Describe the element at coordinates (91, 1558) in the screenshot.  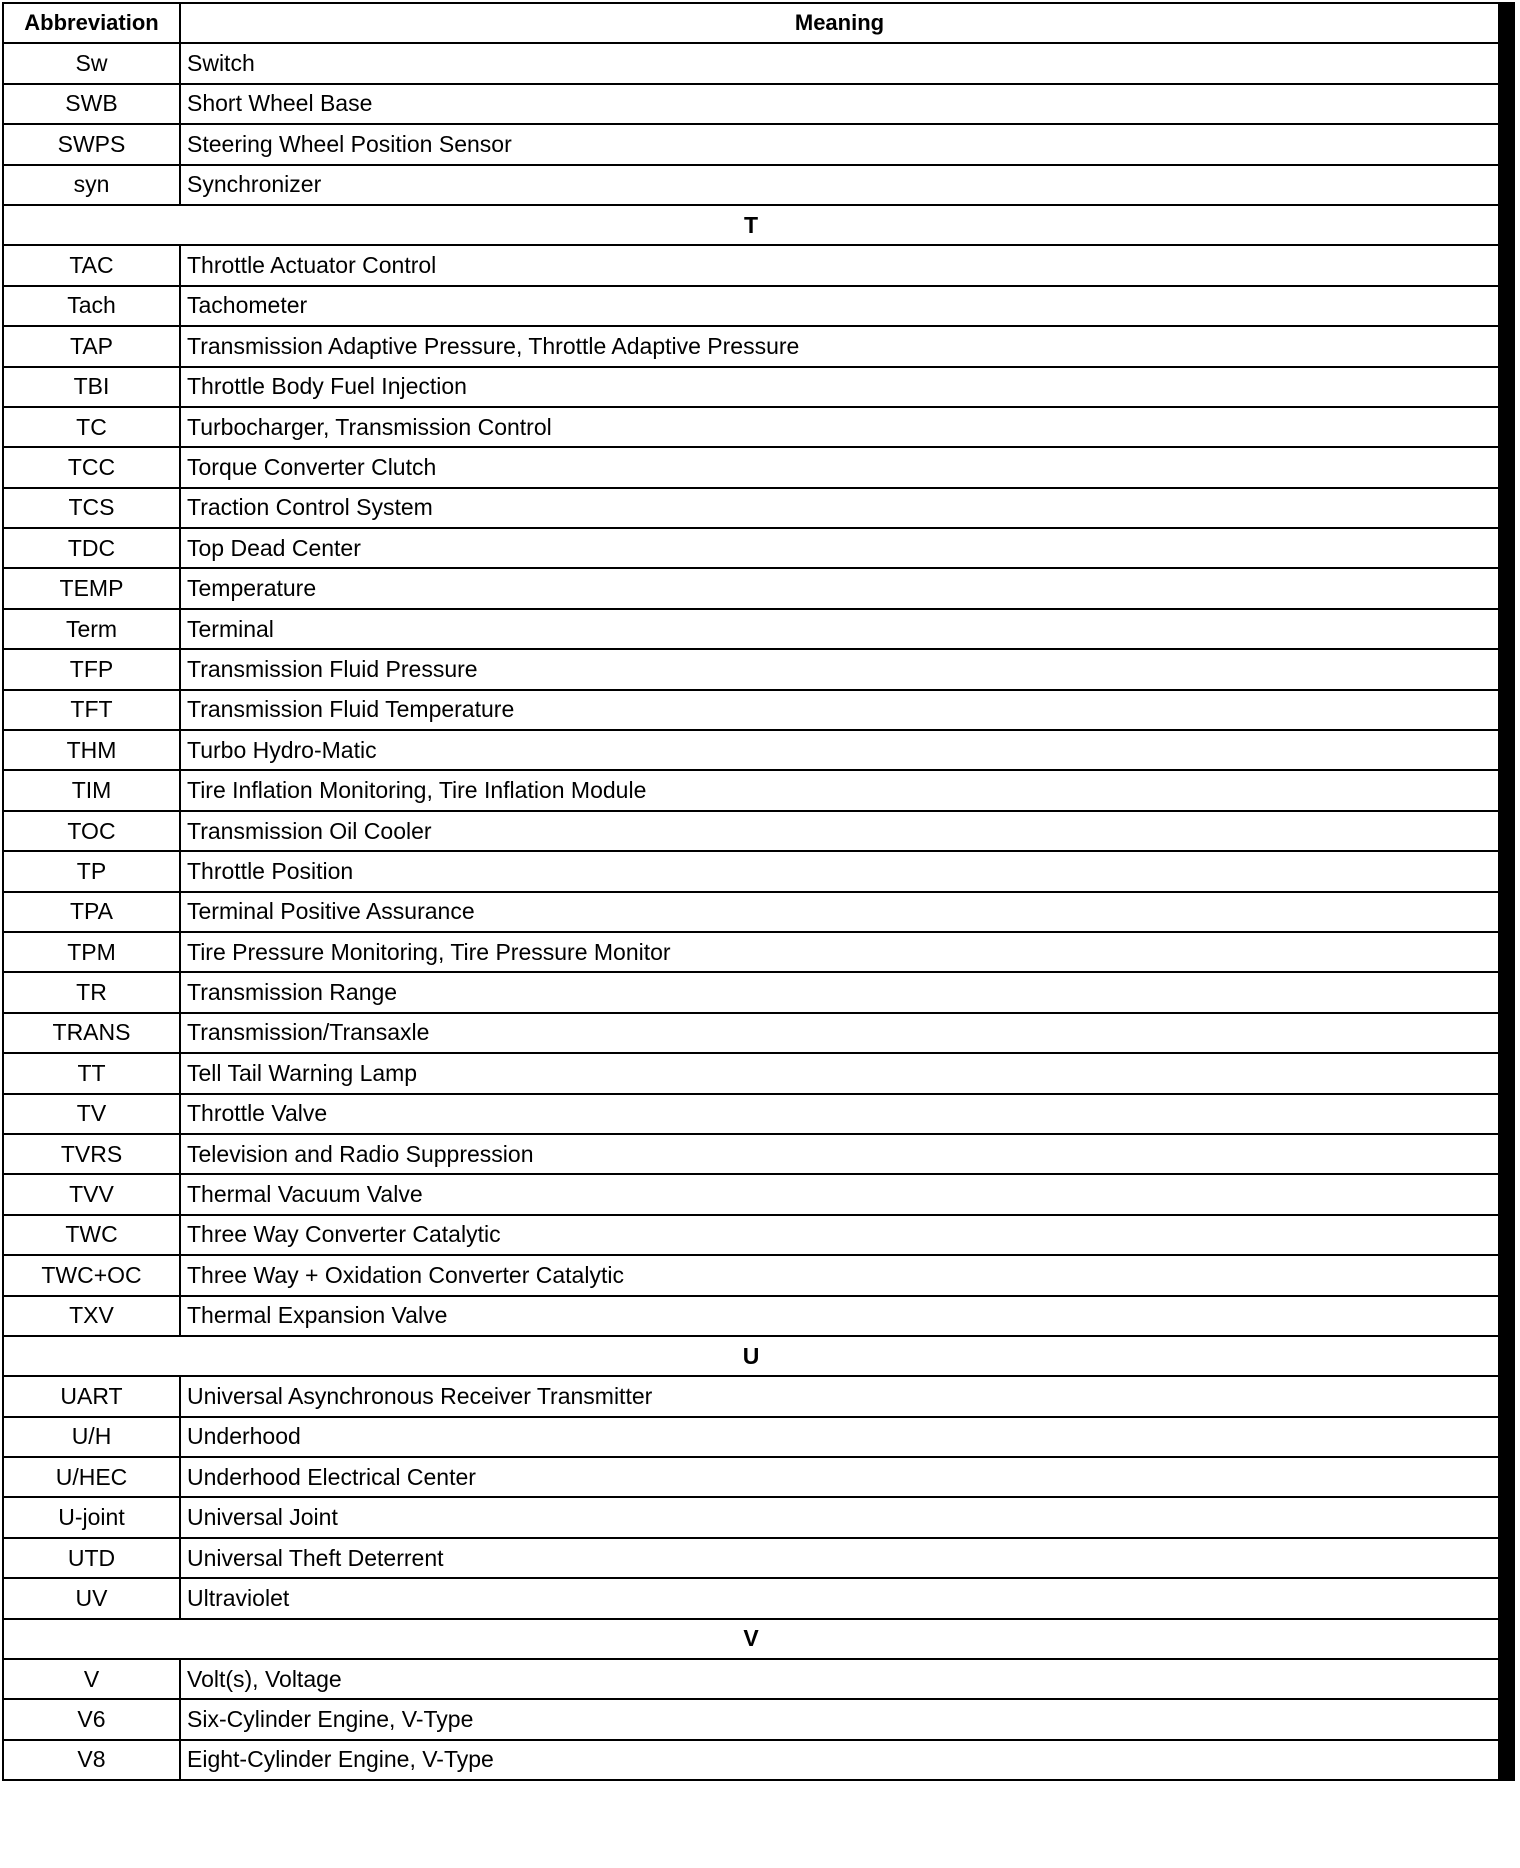
I see `abbreviation-cell: UTD` at that location.